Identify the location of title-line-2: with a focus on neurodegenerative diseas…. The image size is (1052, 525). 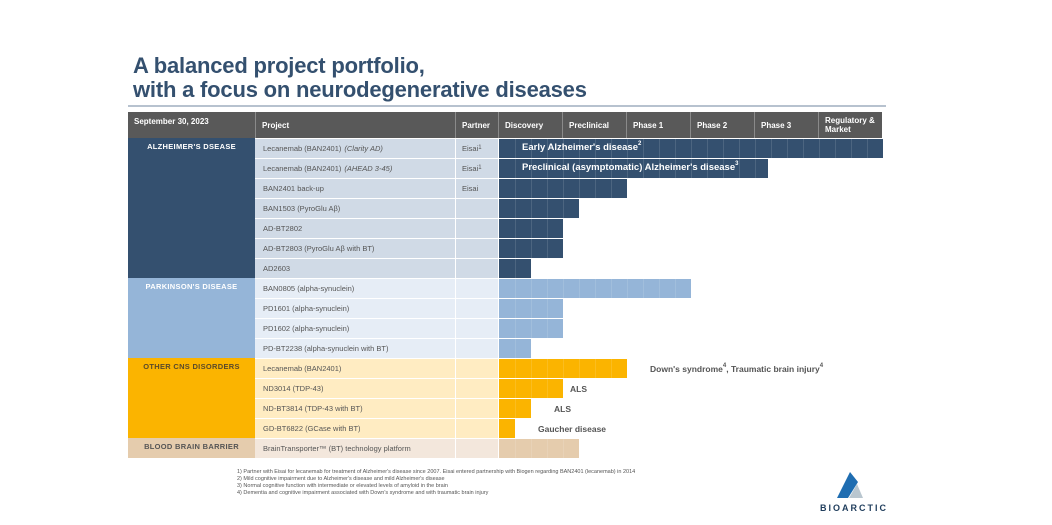
(360, 89).